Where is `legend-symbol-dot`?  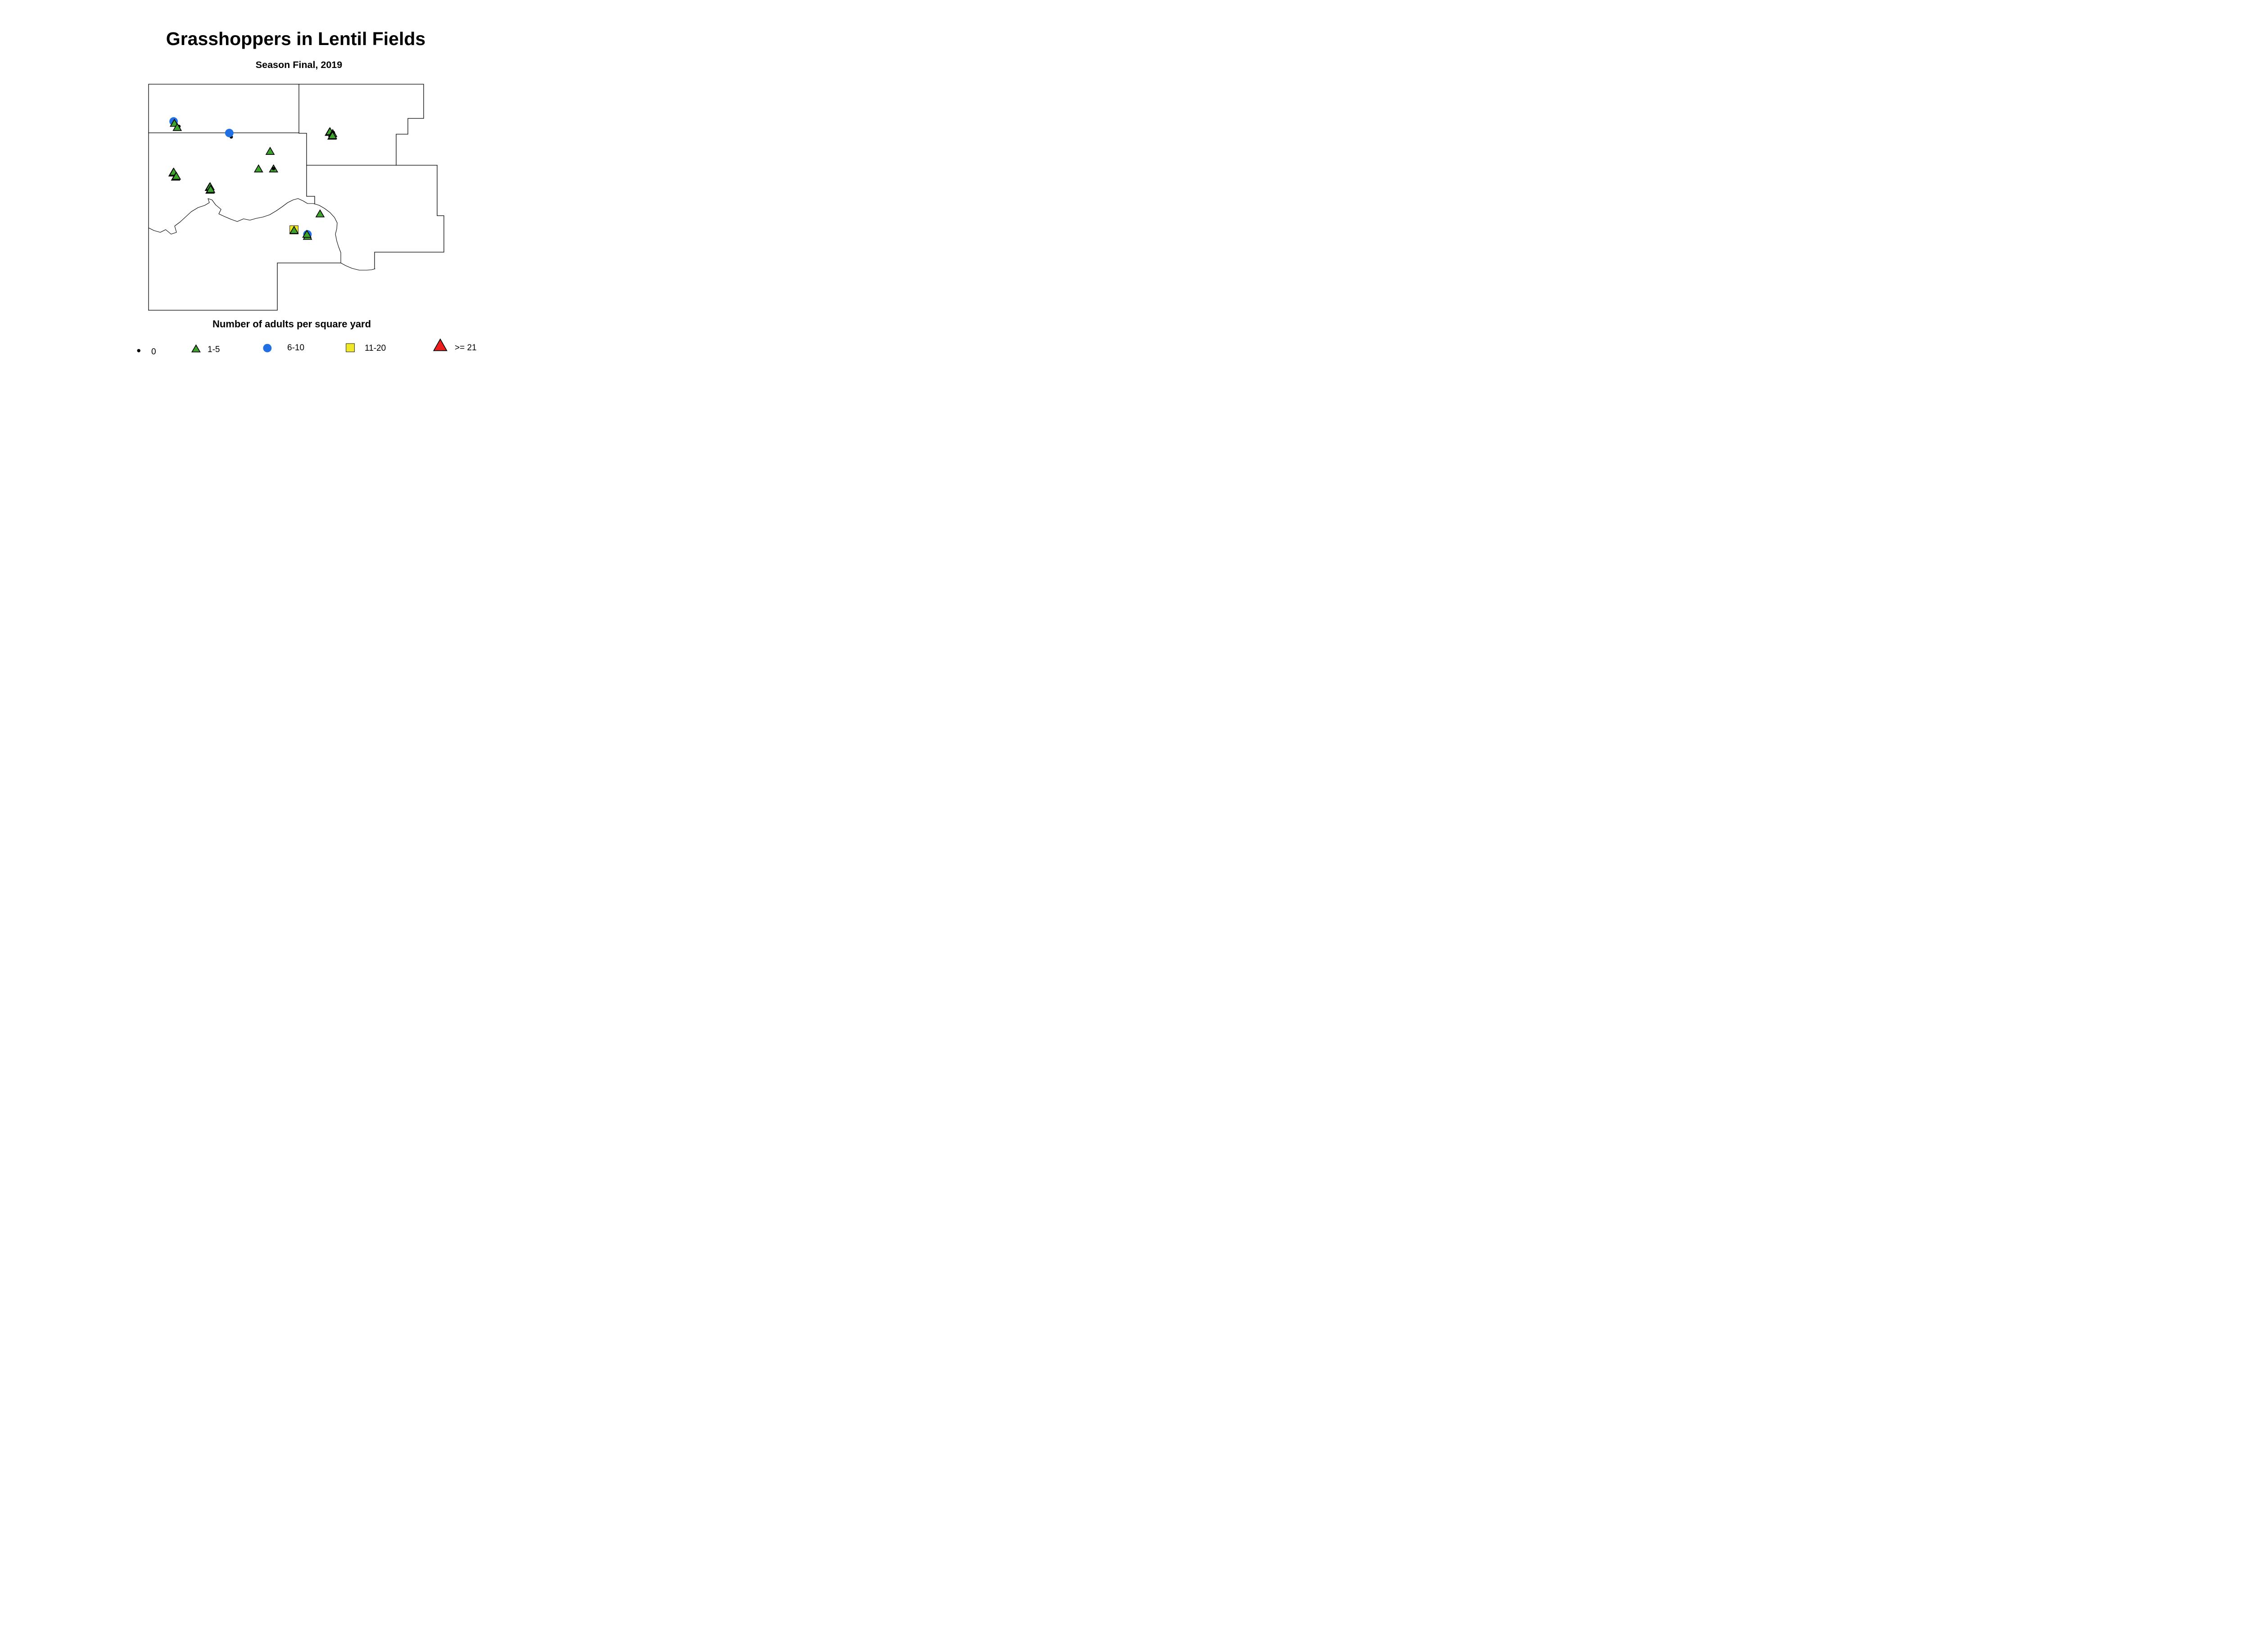 legend-symbol-dot is located at coordinates (138, 351).